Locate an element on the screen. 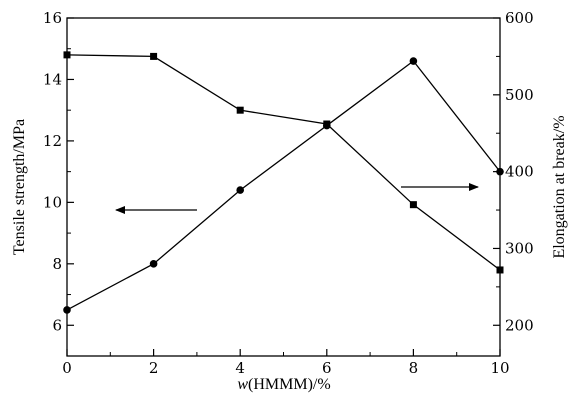 This screenshot has height=401, width=584. x-tick-label: 4 is located at coordinates (240, 368).